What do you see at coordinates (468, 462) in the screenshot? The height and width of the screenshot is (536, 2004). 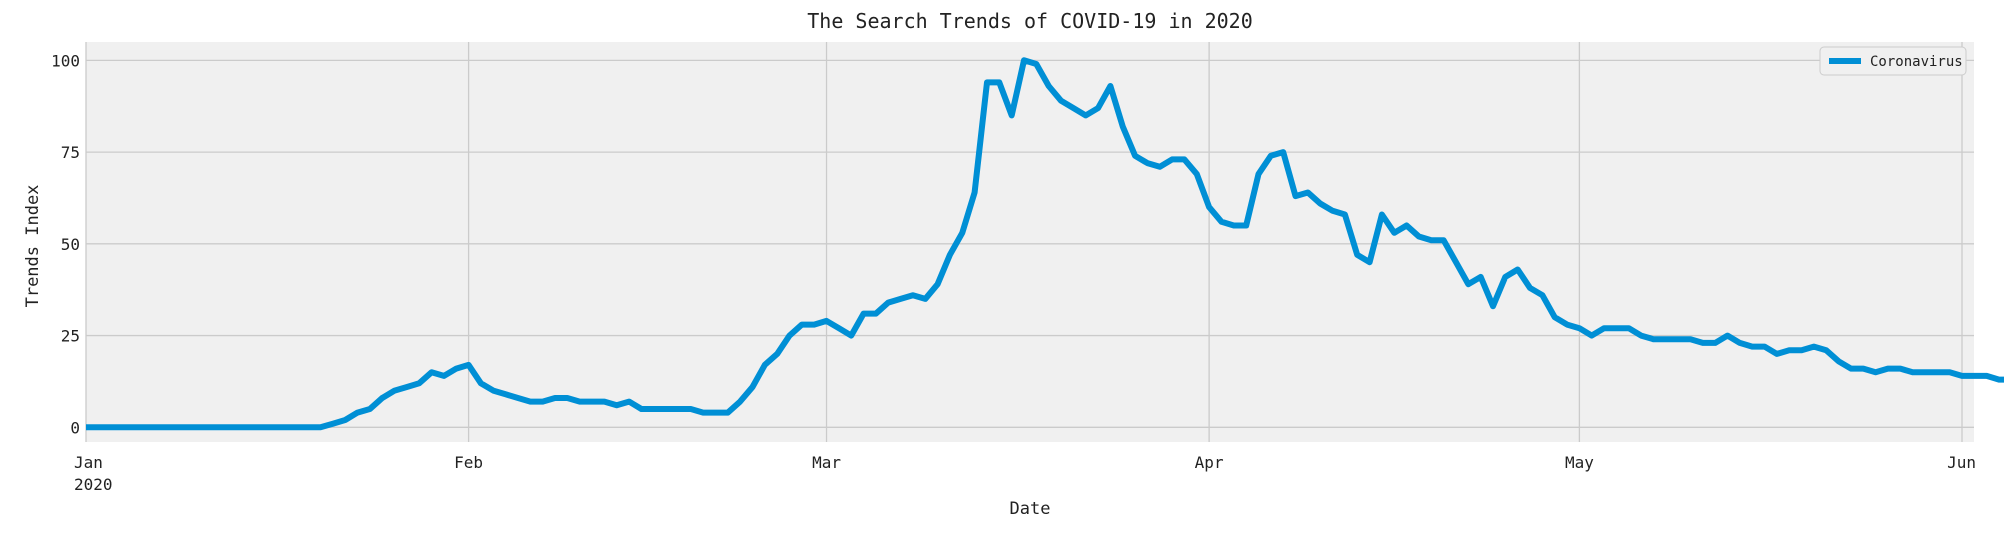 I see `x-tick-label-feb: Feb` at bounding box center [468, 462].